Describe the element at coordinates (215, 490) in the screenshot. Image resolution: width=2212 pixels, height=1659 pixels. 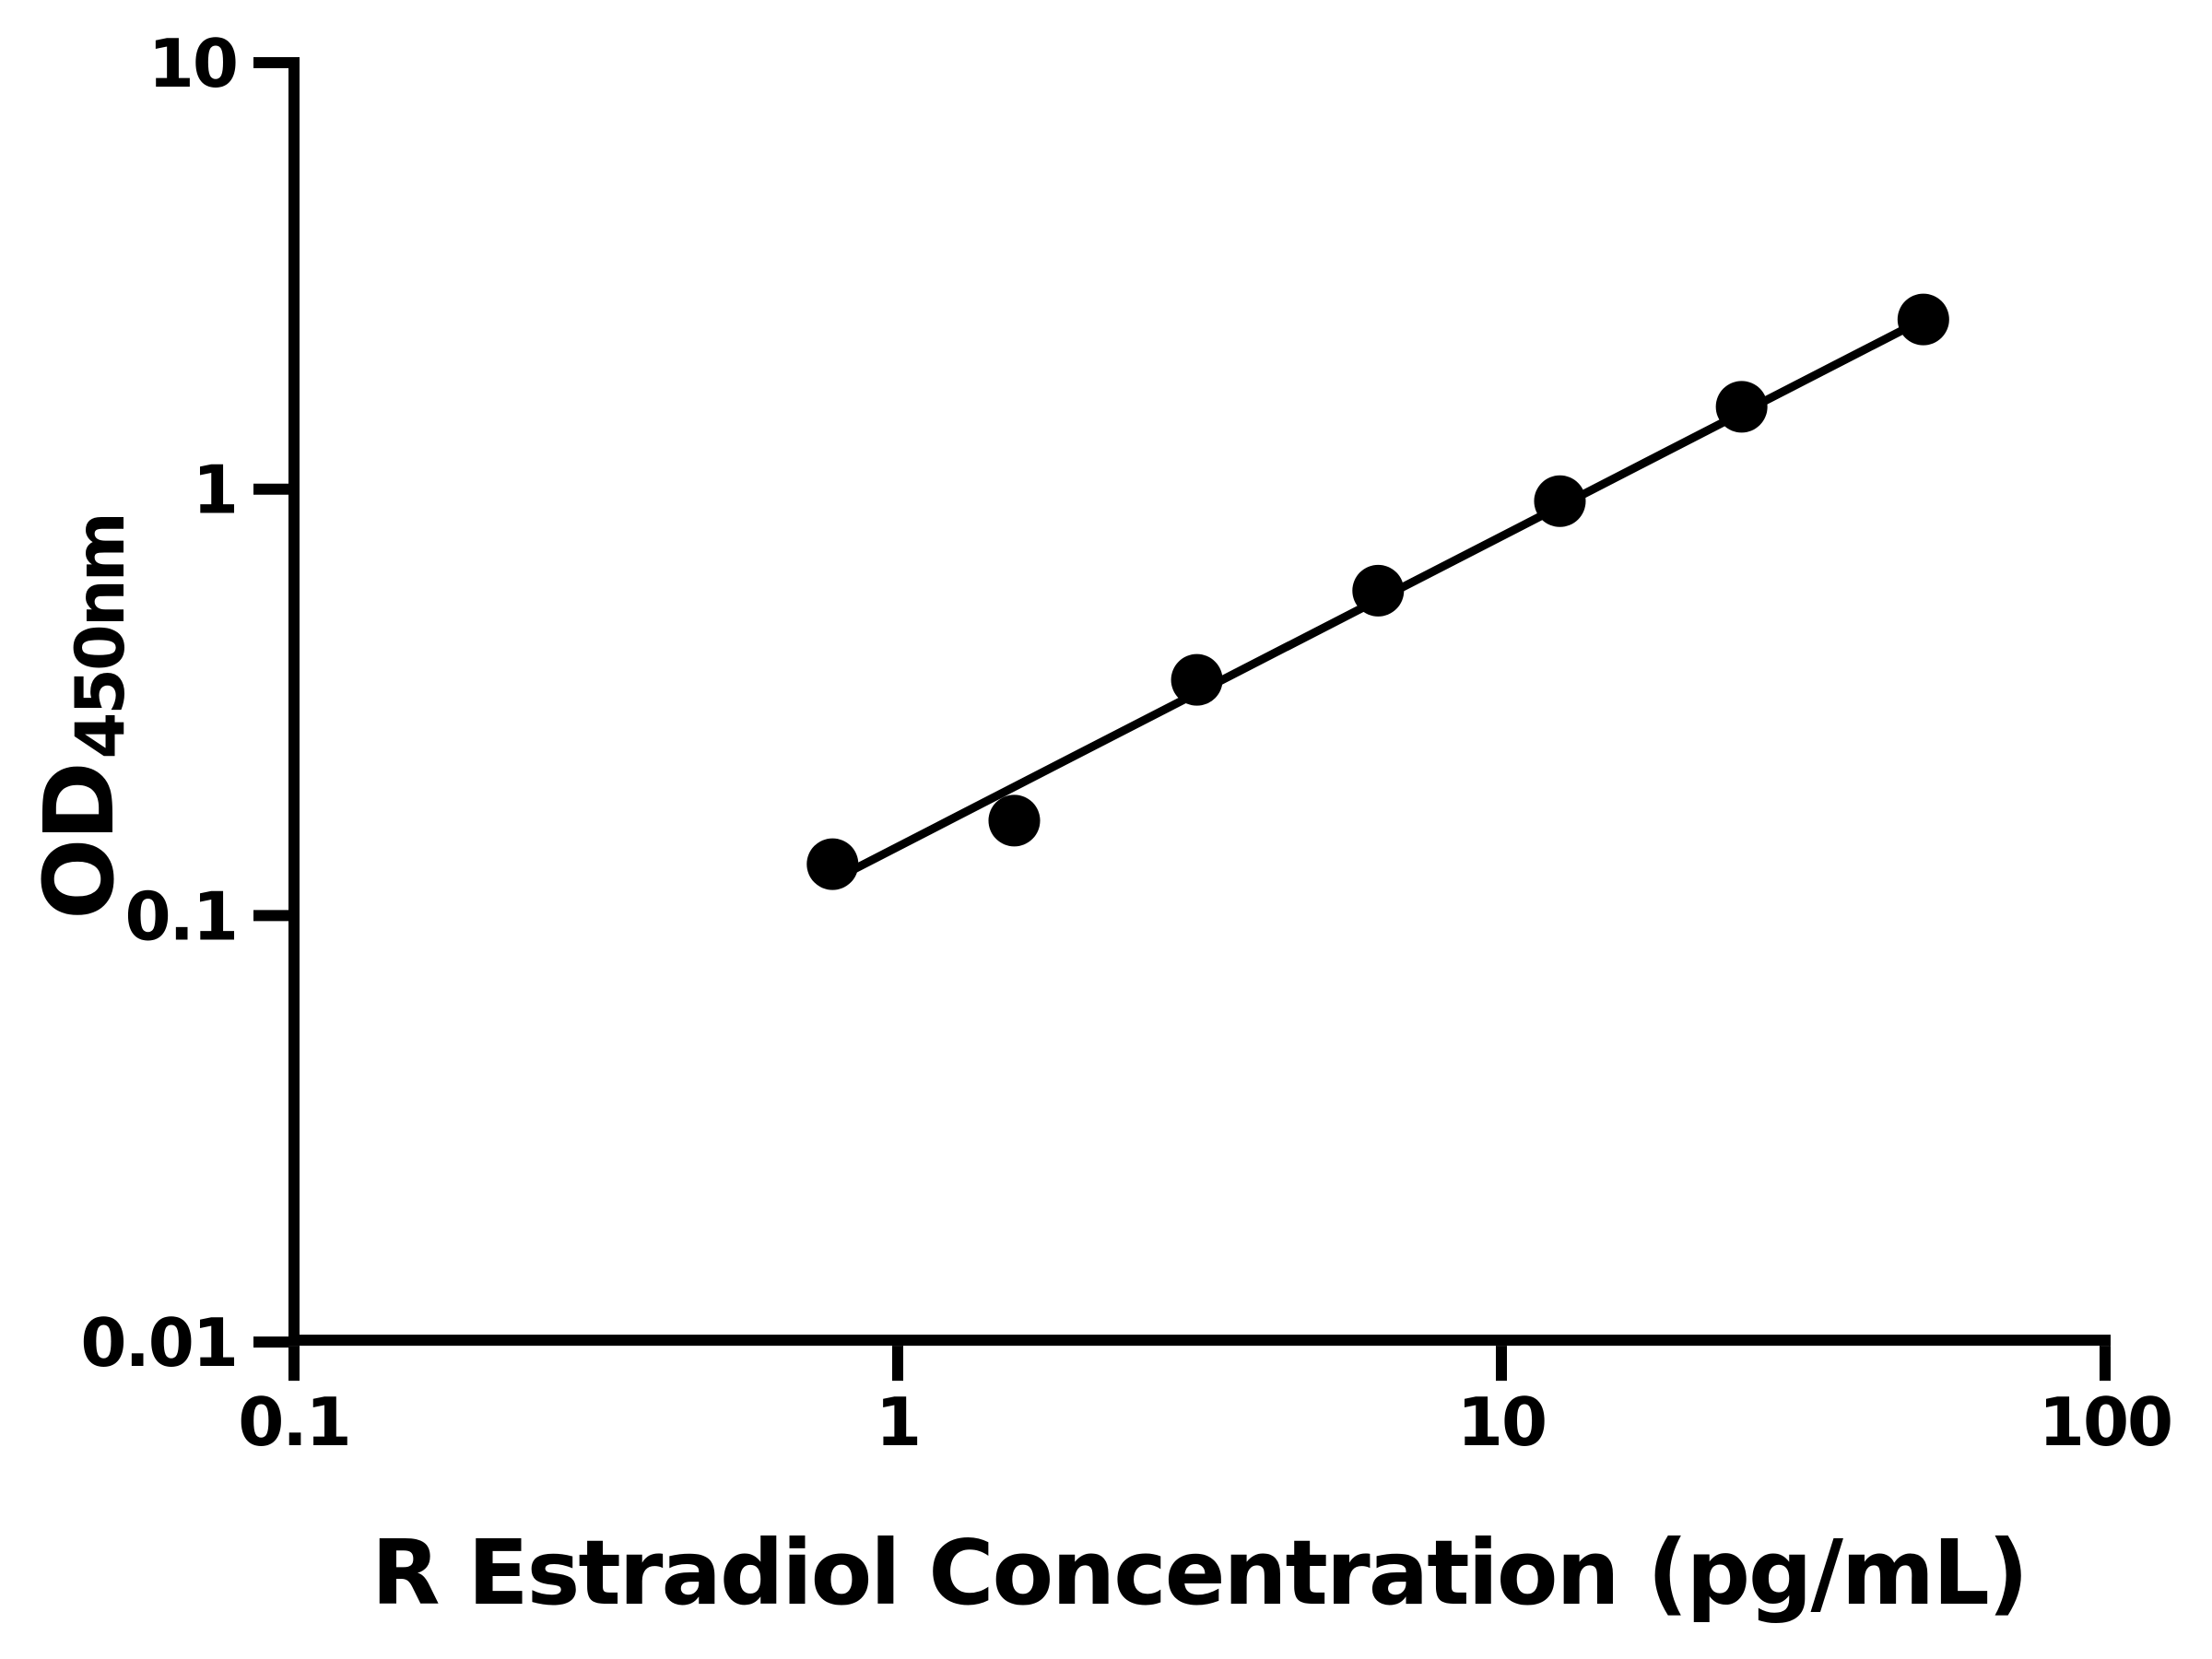
I see `y-tick-label: 1` at that location.